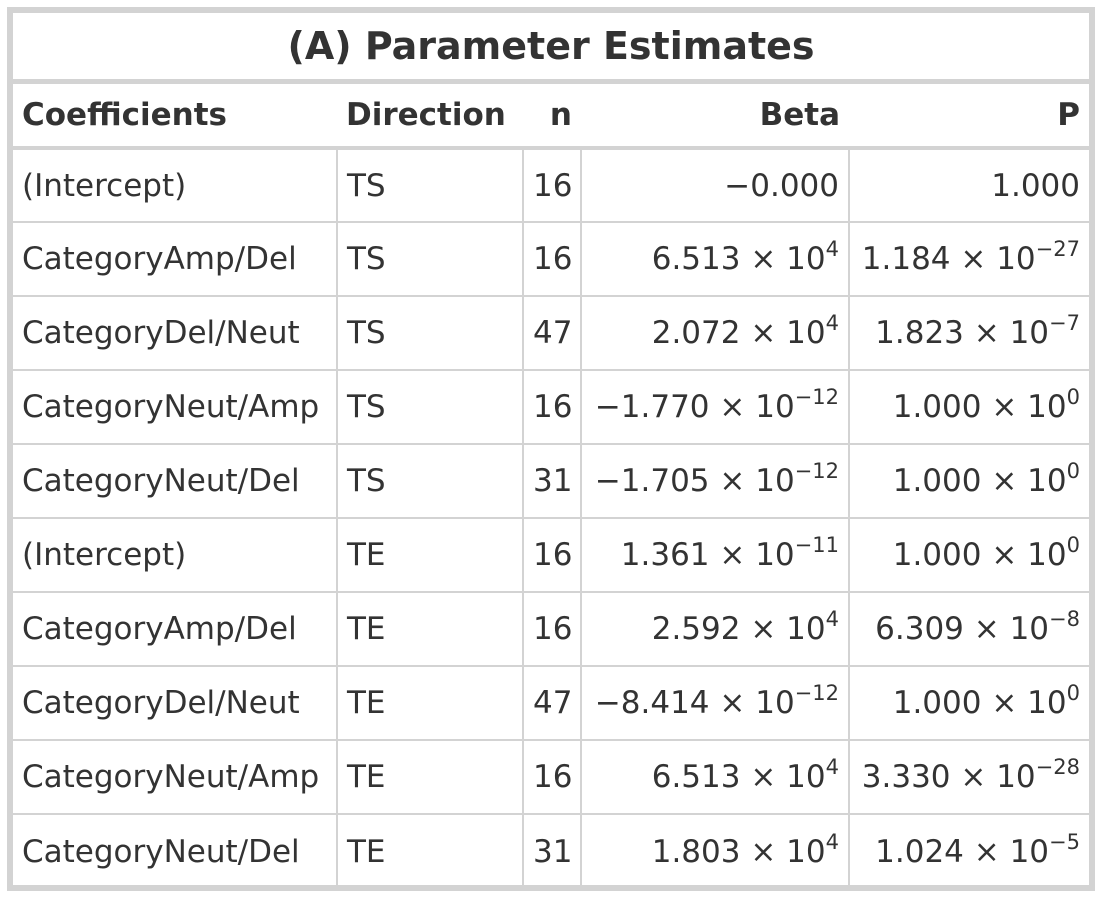 This screenshot has width=1102, height=898. I want to click on beta-cell-mantissa: 2.592 × 10, so click(738, 629).